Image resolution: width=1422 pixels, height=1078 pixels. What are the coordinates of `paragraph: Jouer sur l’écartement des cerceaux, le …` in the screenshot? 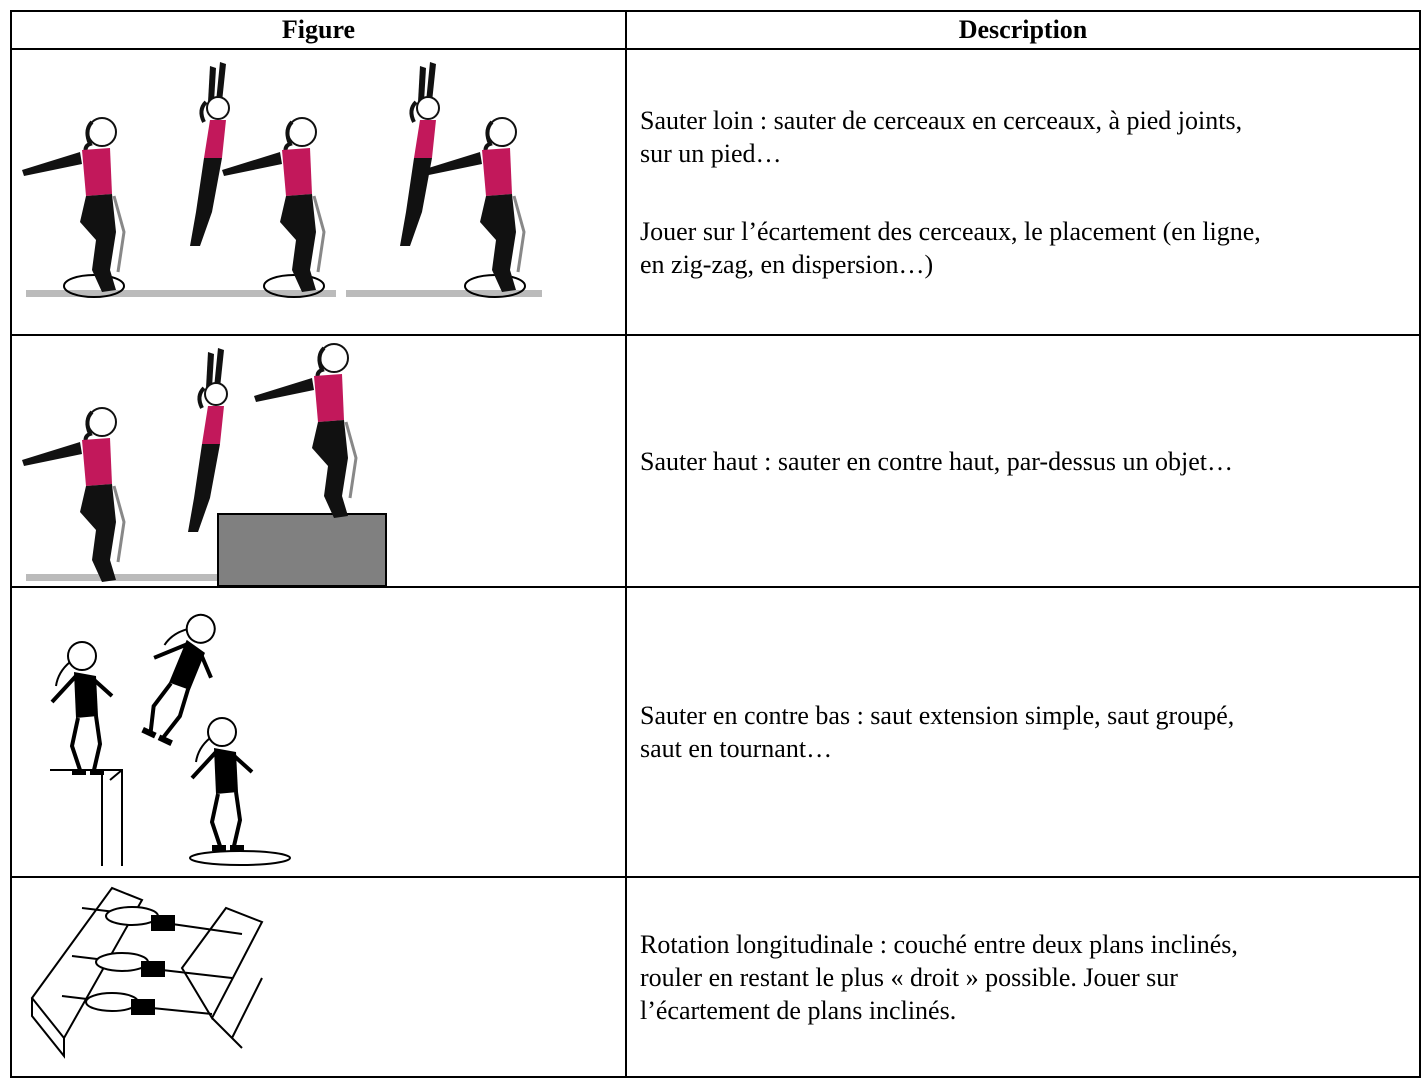 It's located at (1029, 248).